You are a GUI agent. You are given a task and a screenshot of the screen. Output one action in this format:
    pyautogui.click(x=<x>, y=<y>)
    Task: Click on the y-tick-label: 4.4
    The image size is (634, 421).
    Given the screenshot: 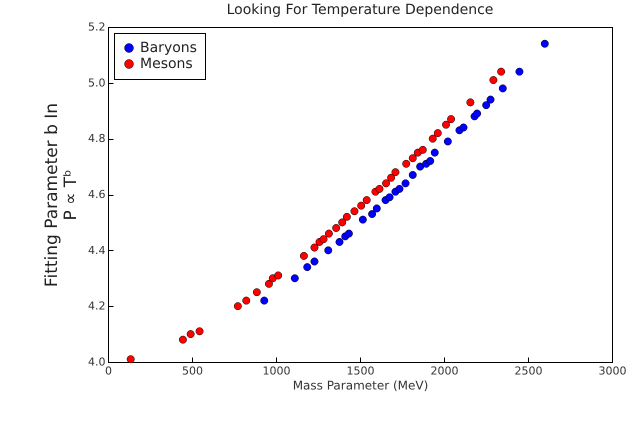 What is the action you would take?
    pyautogui.click(x=97, y=250)
    